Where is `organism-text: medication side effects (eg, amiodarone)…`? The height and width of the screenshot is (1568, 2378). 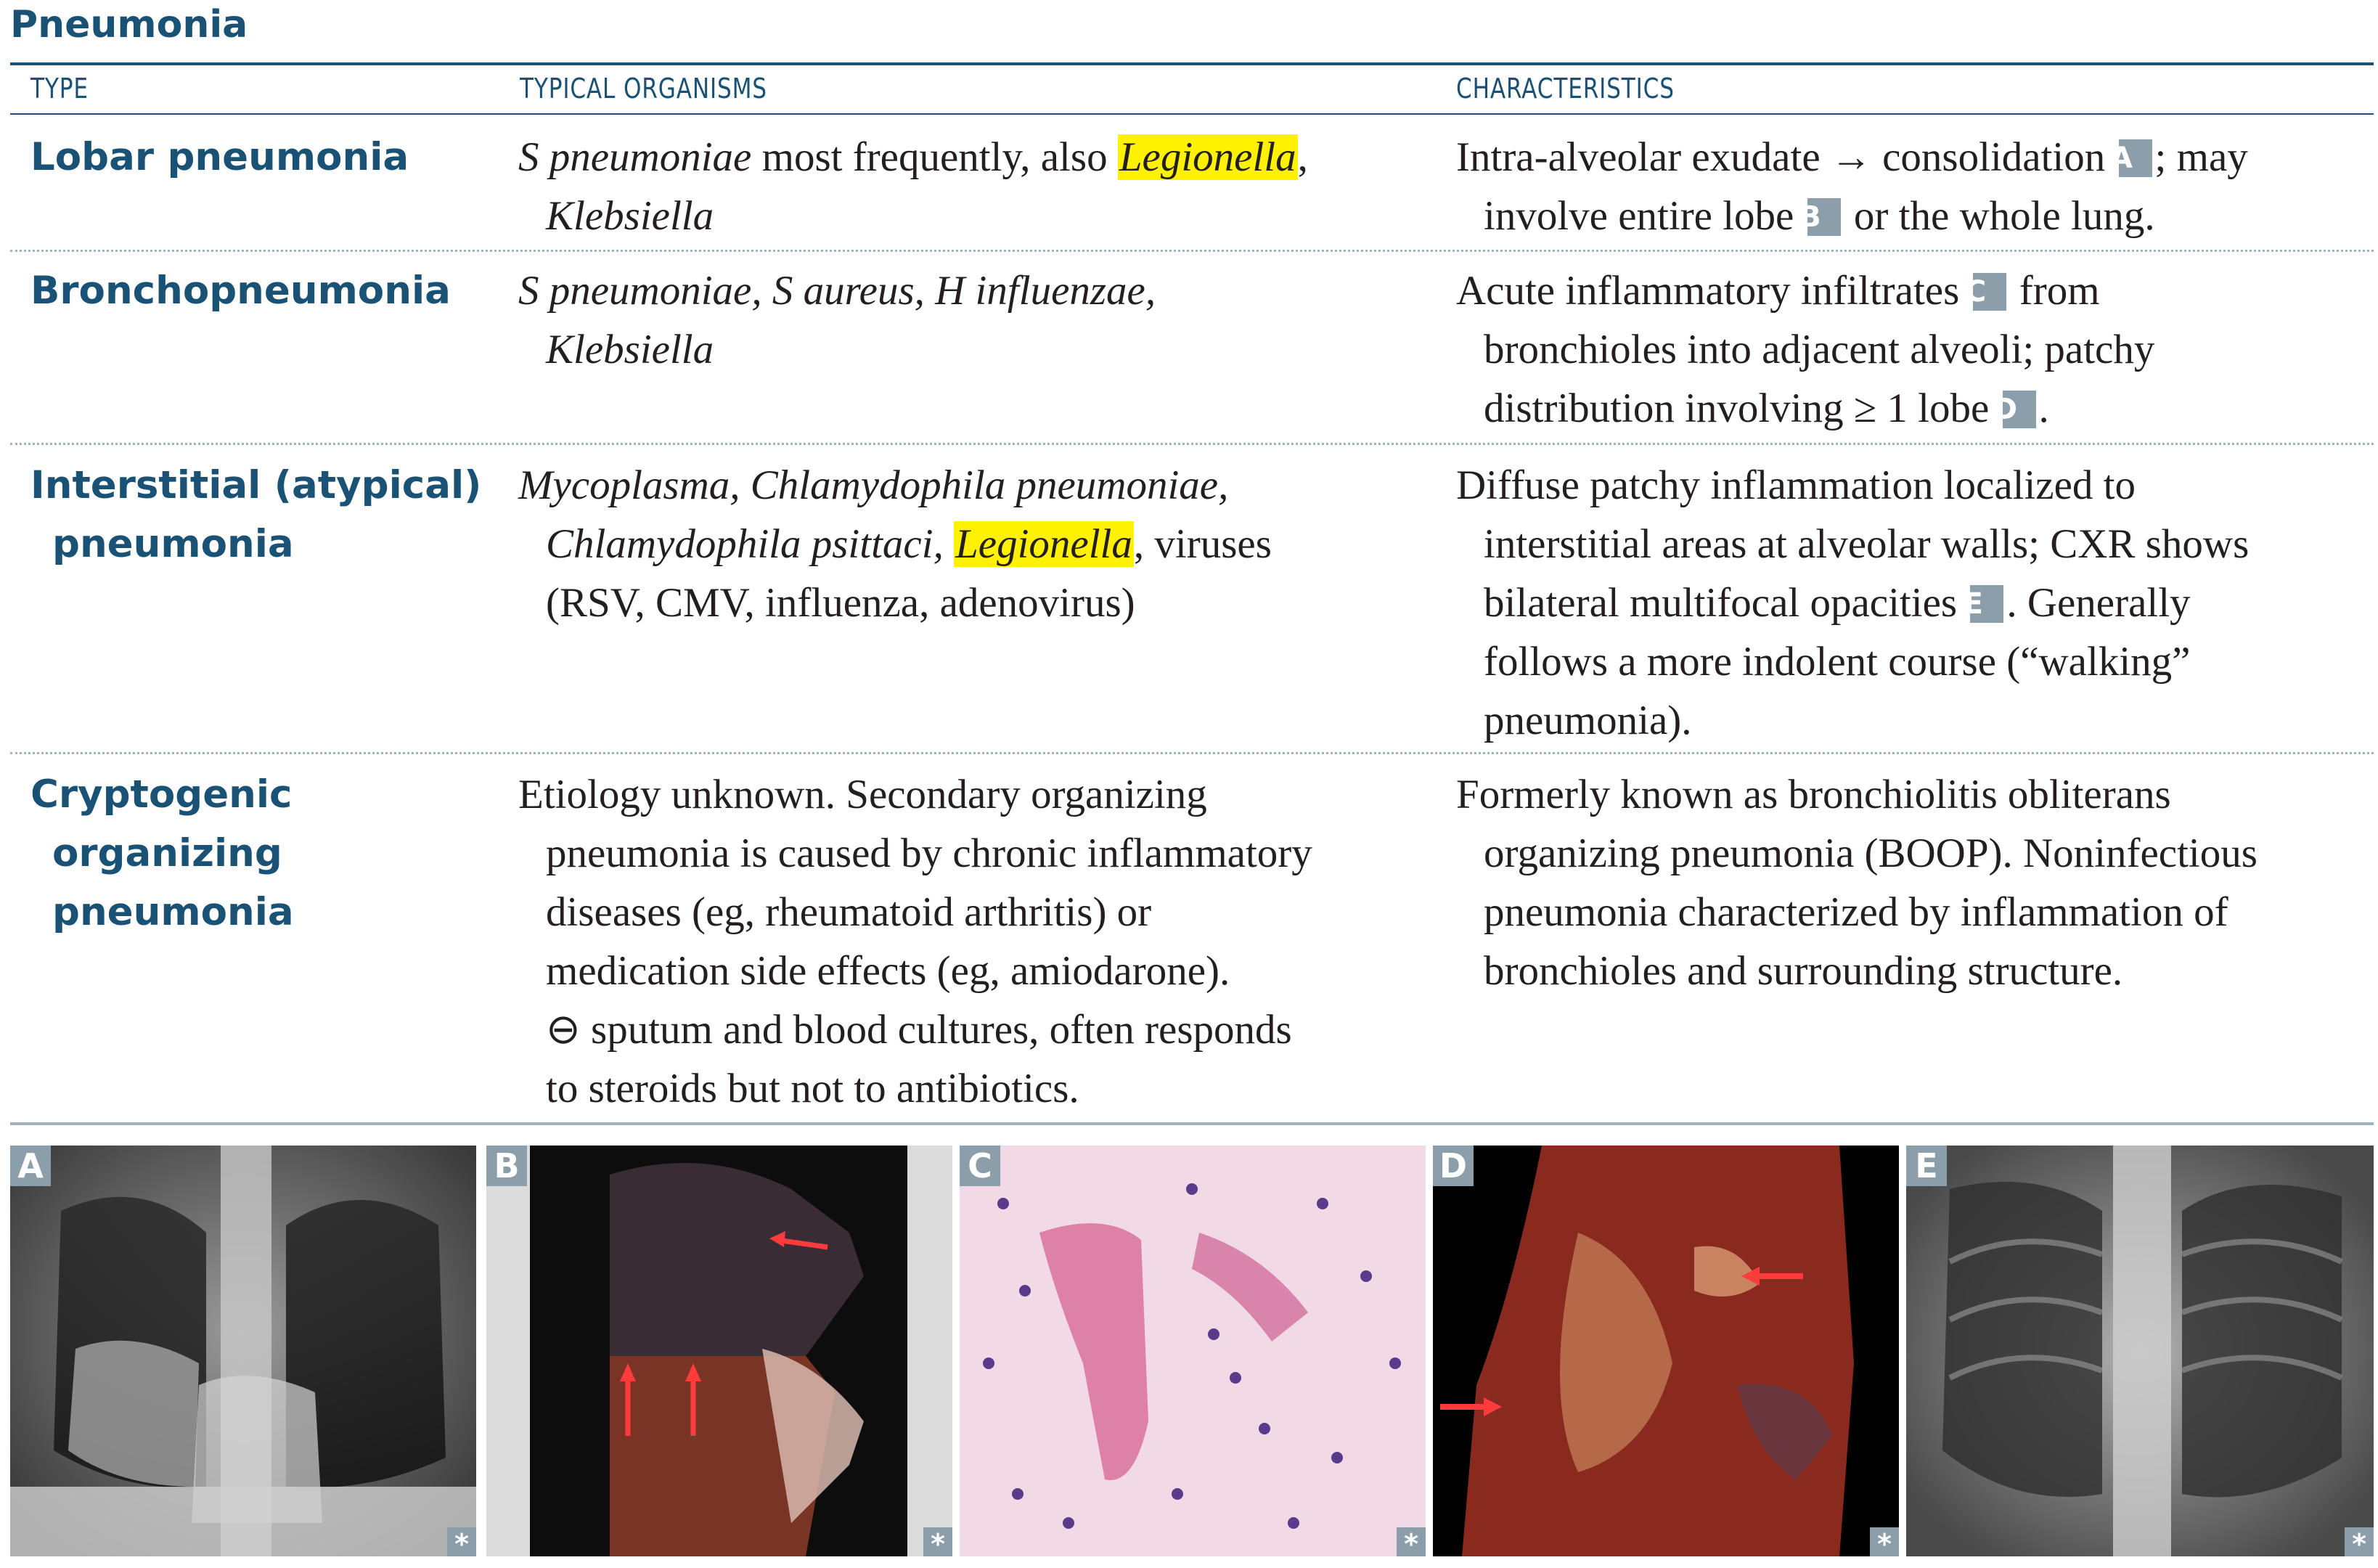
organism-text: medication side effects (eg, amiodarone)… is located at coordinates (888, 971).